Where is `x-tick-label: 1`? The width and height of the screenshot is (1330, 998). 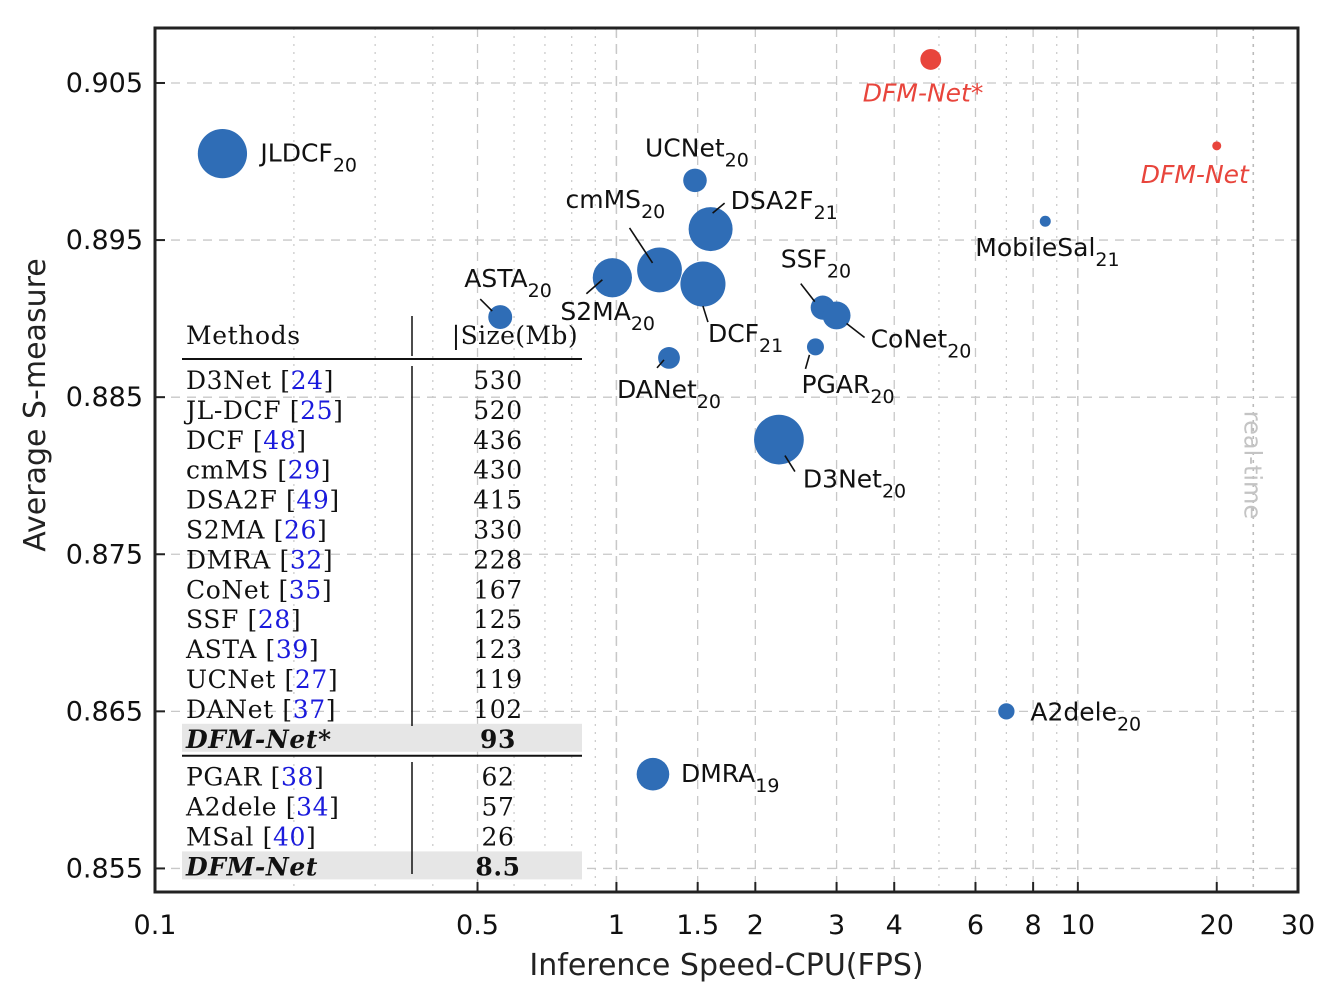 x-tick-label: 1 is located at coordinates (616, 925).